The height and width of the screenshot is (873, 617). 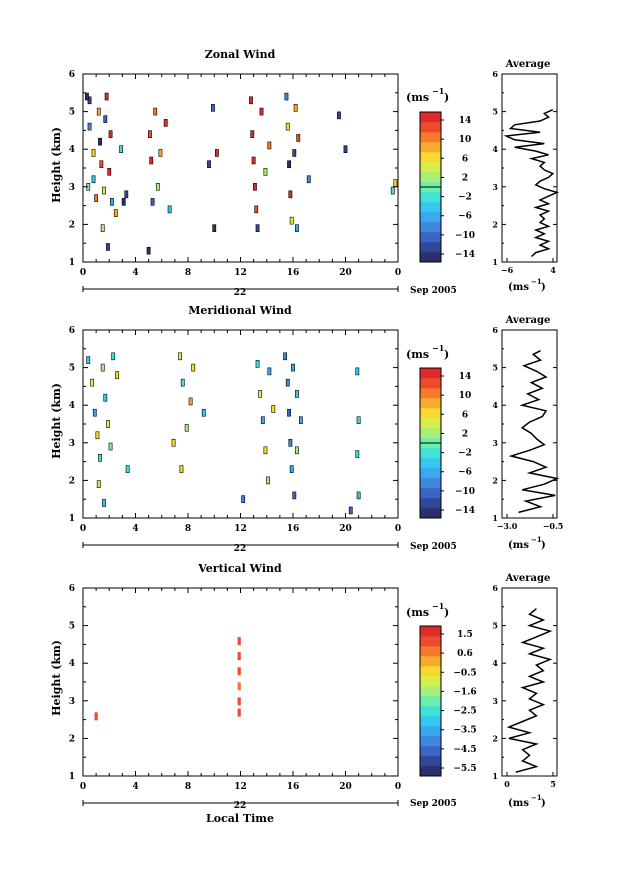 I want to click on colorbar-label: −6, so click(x=465, y=217).